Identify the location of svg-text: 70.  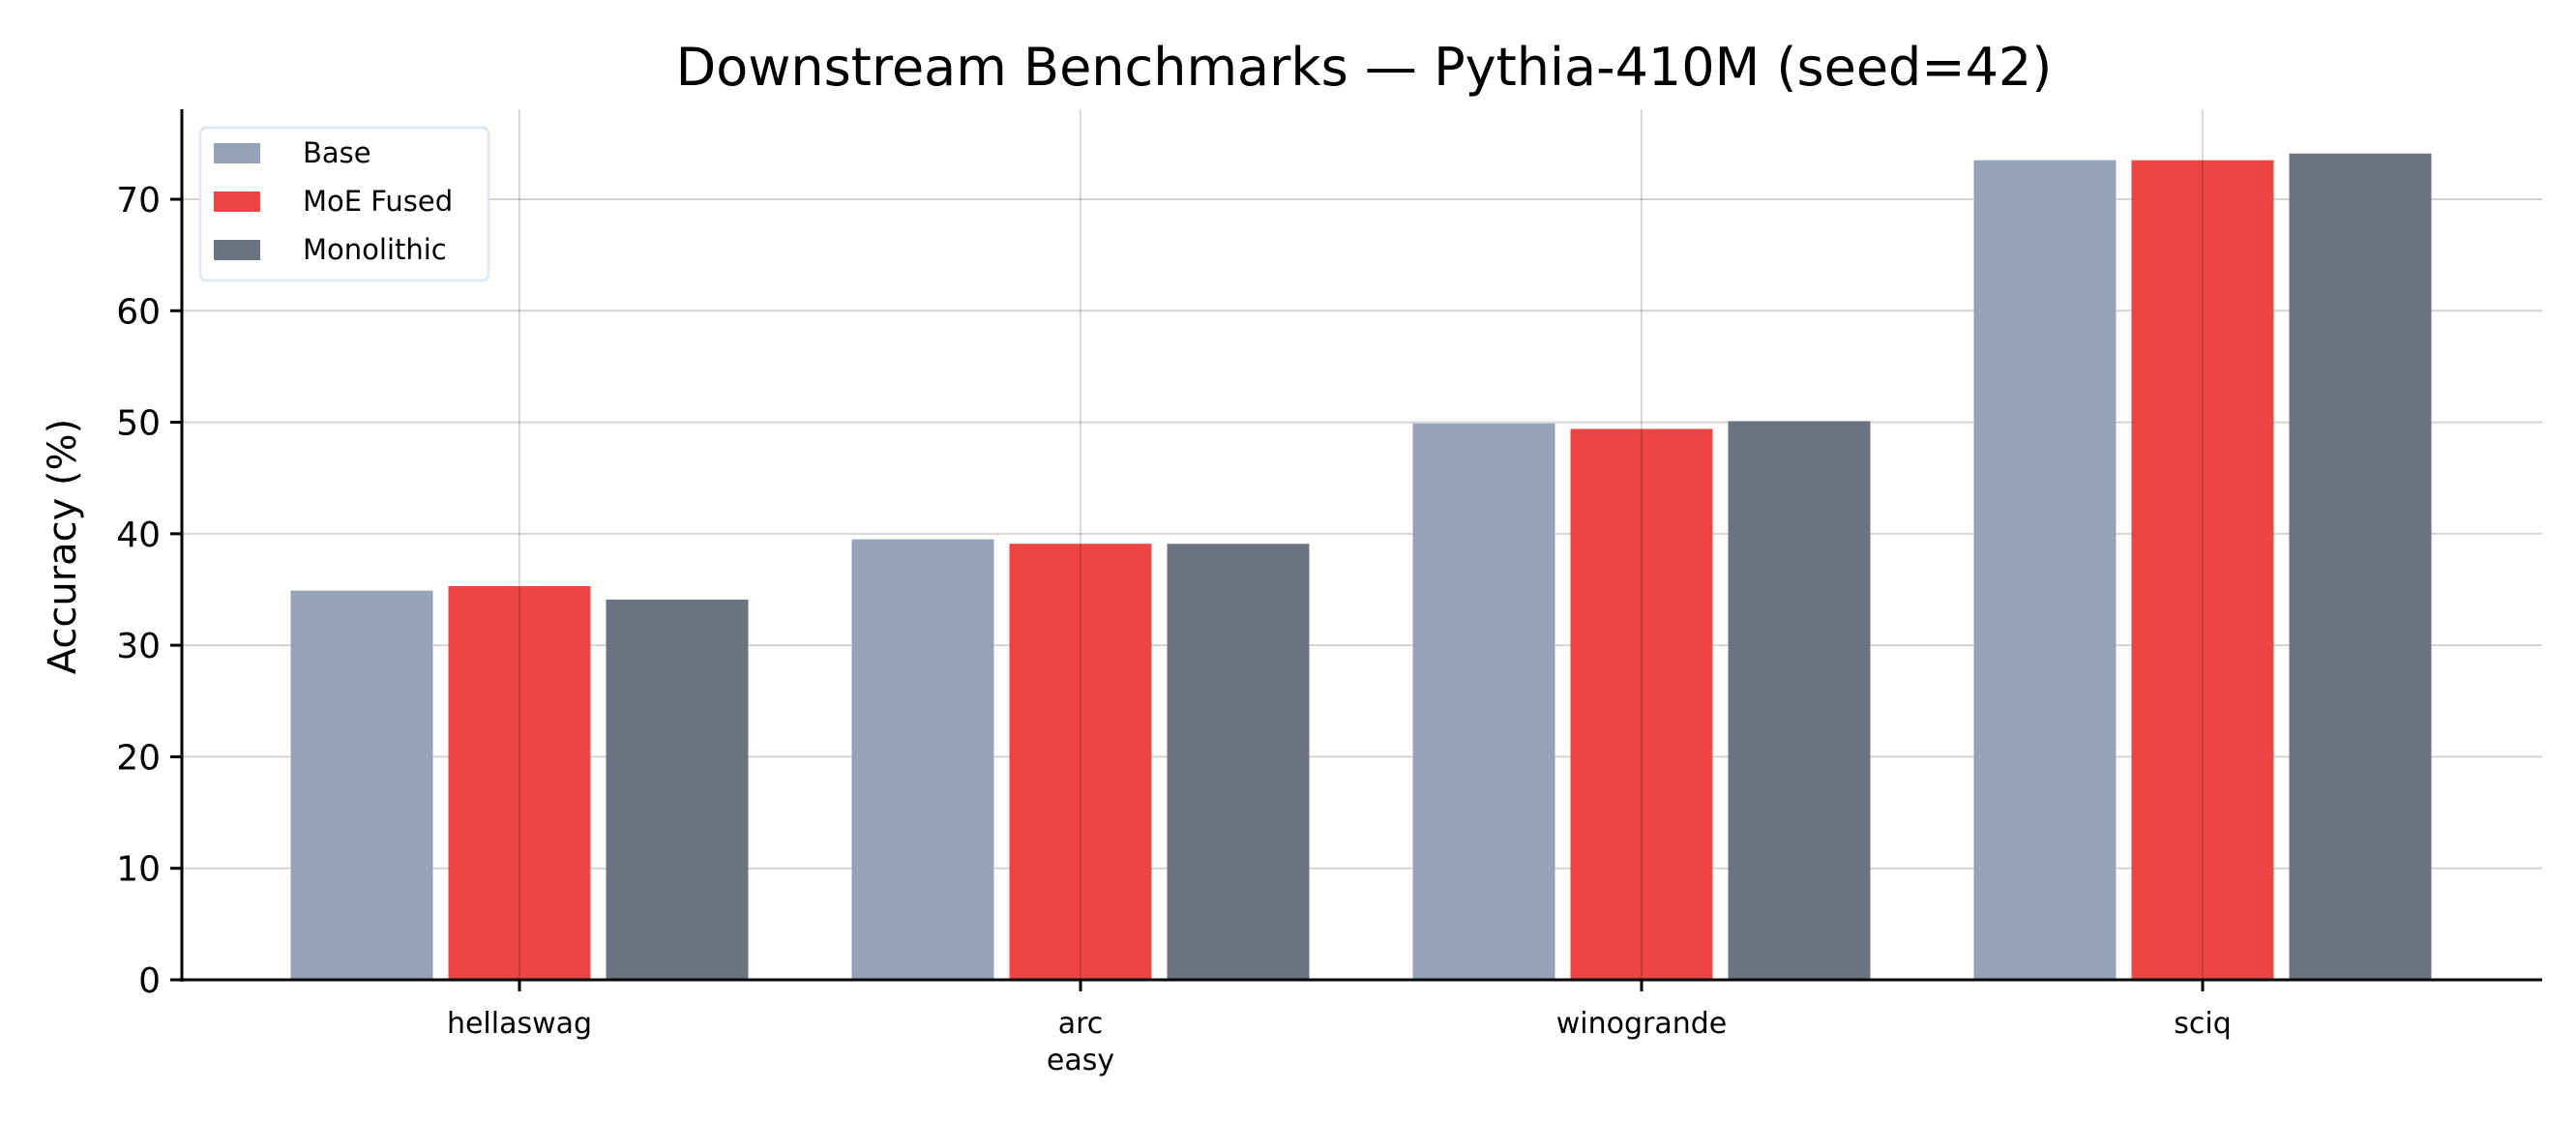
(139, 201).